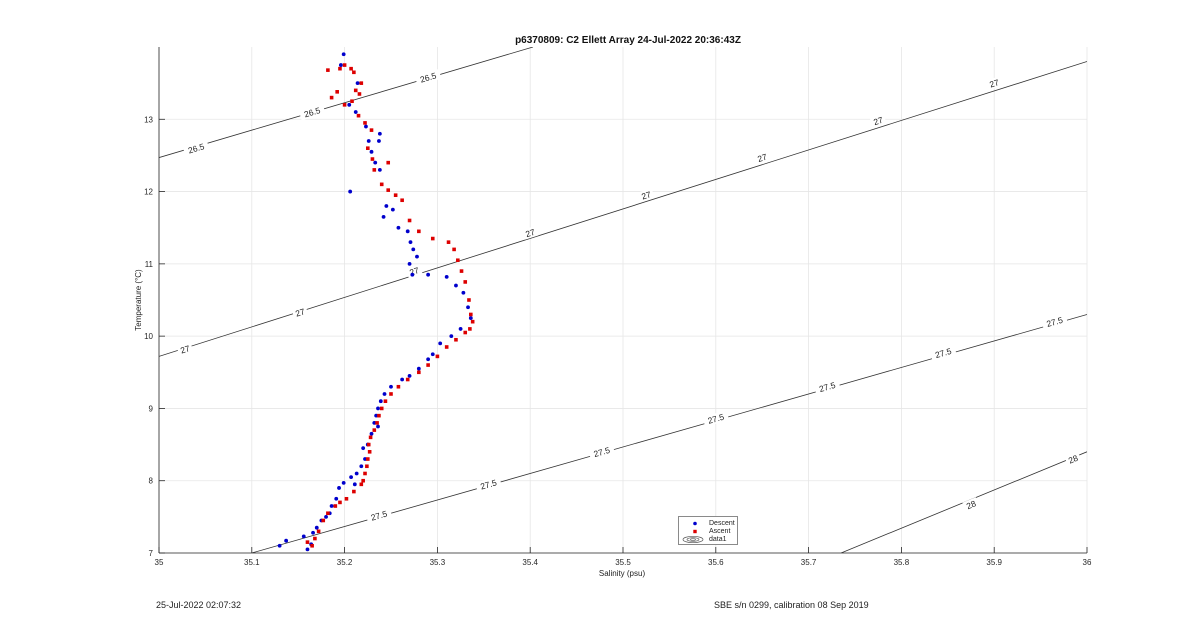 The image size is (1200, 622). What do you see at coordinates (716, 562) in the screenshot?
I see `x-tick-label: 35.6` at bounding box center [716, 562].